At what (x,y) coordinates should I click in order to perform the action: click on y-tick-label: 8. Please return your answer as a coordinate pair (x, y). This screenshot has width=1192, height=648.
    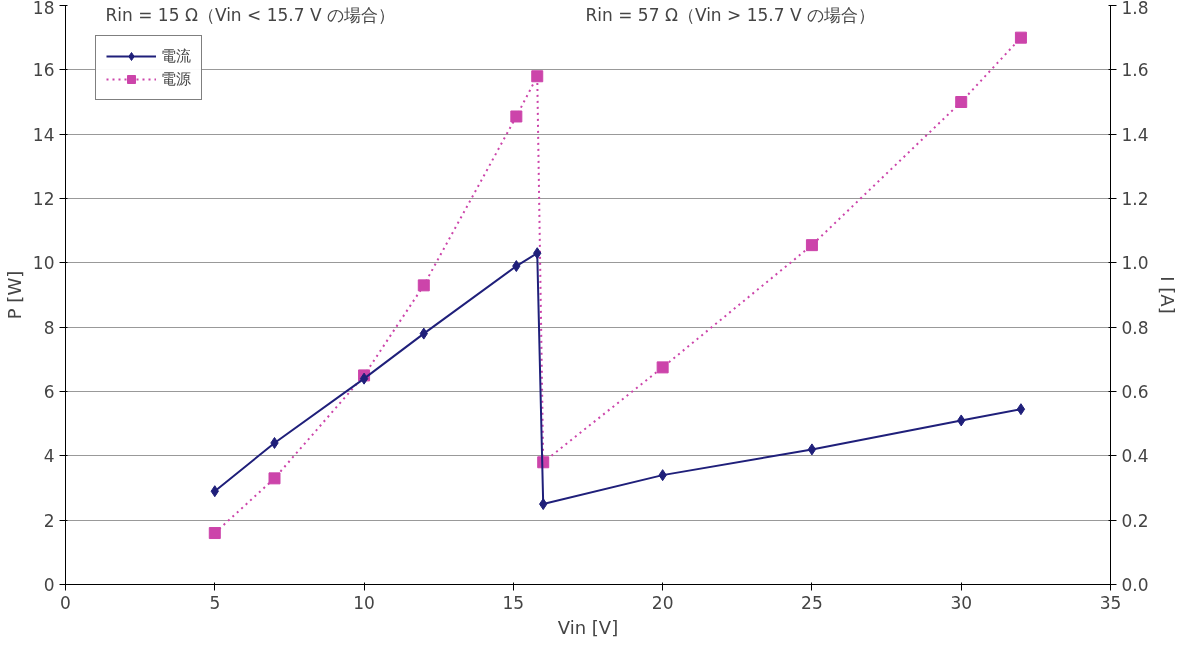
    Looking at the image, I should click on (49, 327).